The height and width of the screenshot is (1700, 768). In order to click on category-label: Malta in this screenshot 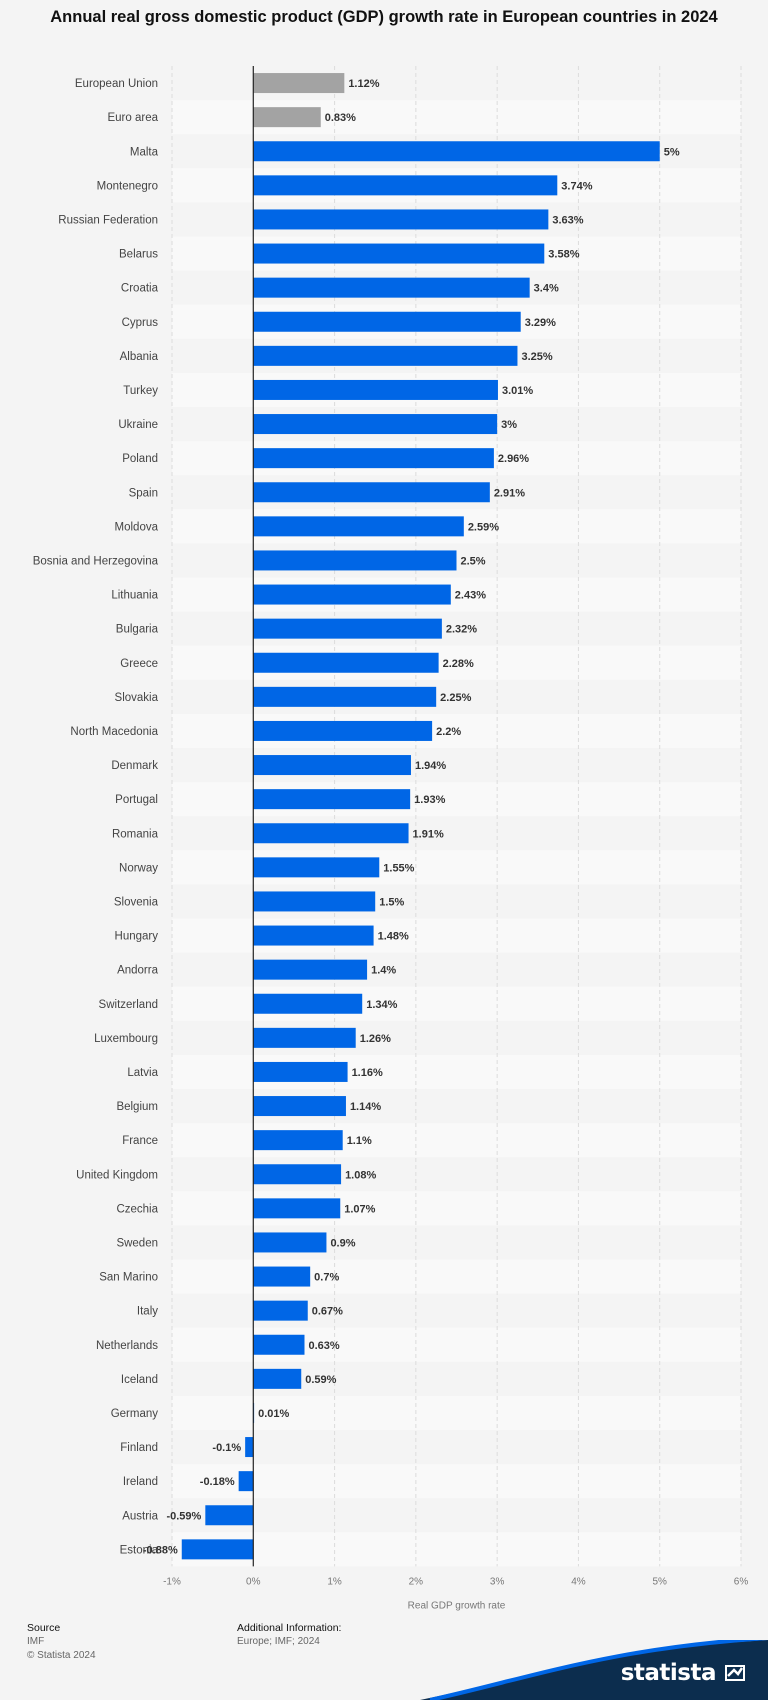, I will do `click(144, 152)`.